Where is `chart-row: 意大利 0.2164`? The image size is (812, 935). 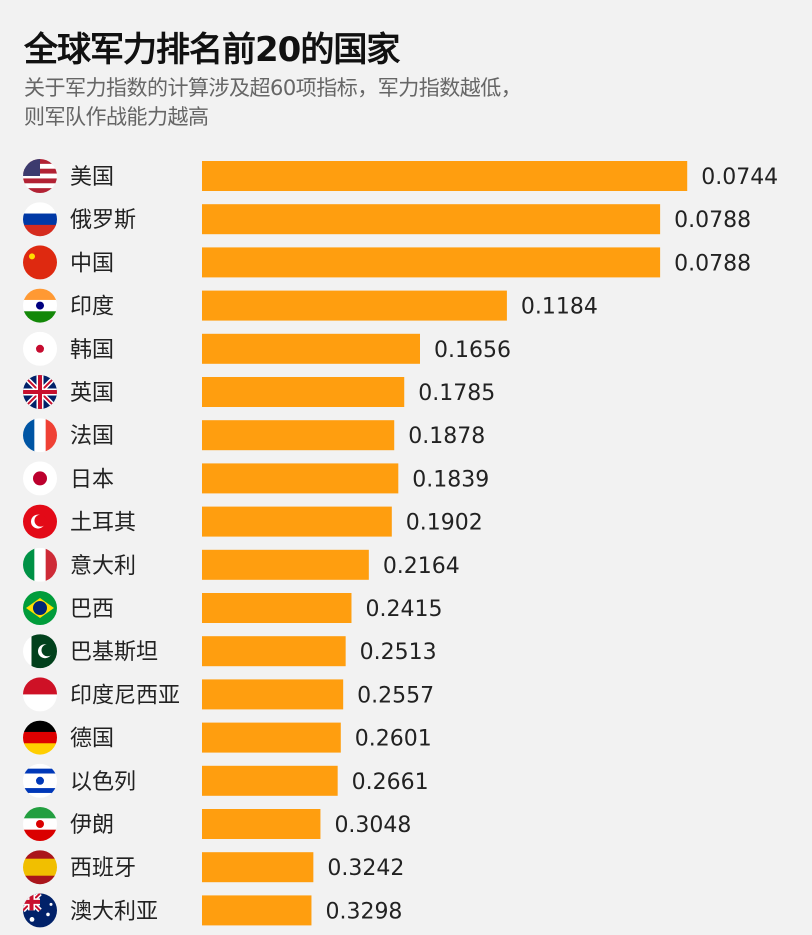
chart-row: 意大利 0.2164 is located at coordinates (241, 564).